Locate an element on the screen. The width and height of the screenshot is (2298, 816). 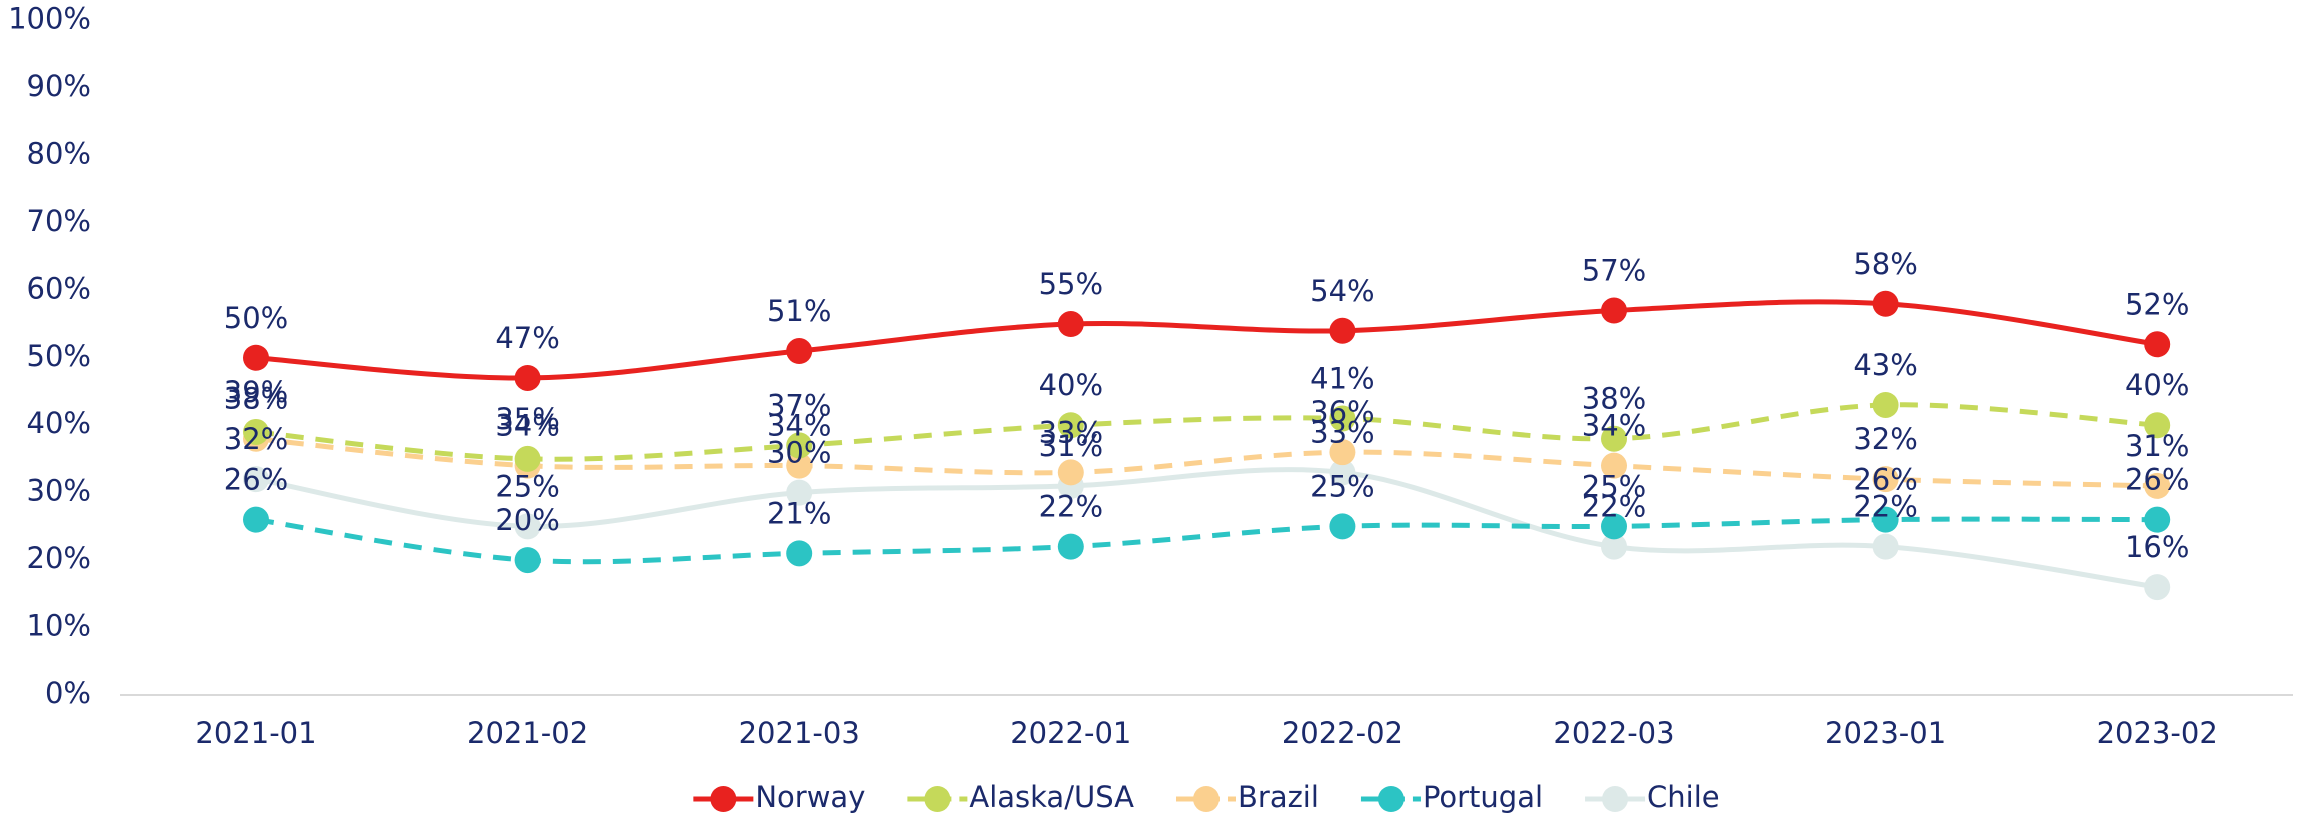
y-tick-label: 20% is located at coordinates (59, 558).